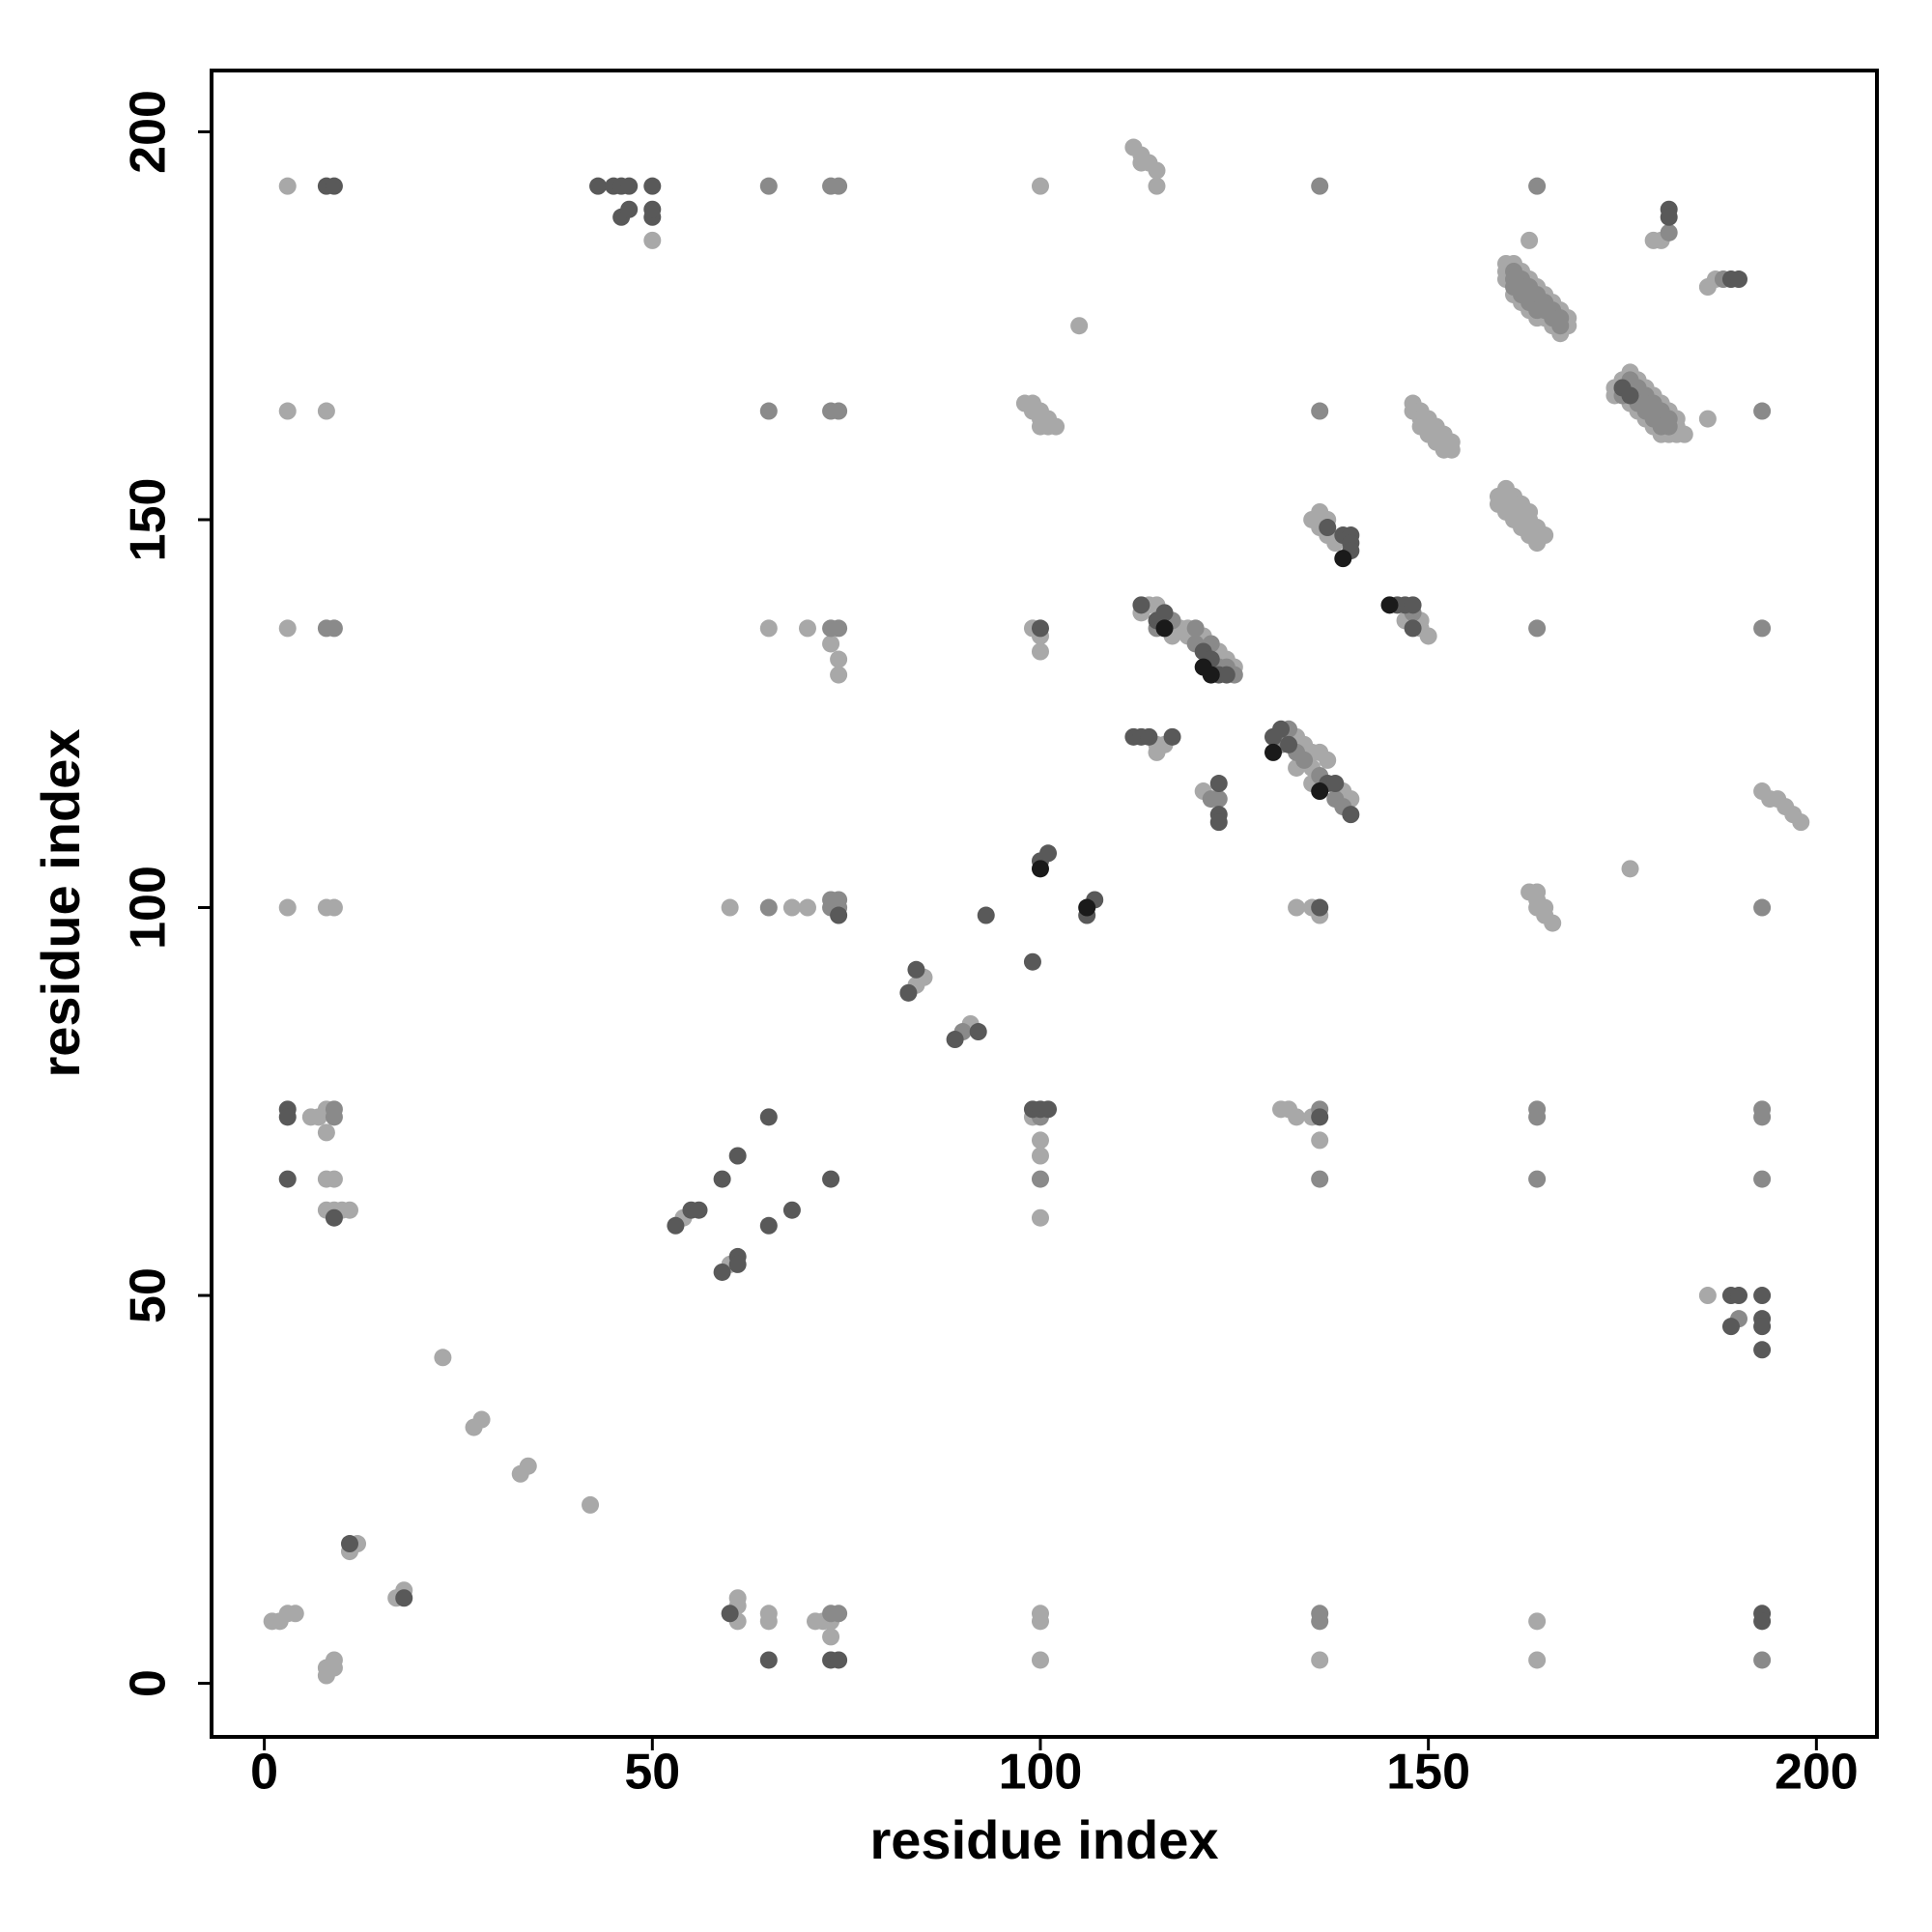  What do you see at coordinates (60, 902) in the screenshot?
I see `y-axis-label: residue index` at bounding box center [60, 902].